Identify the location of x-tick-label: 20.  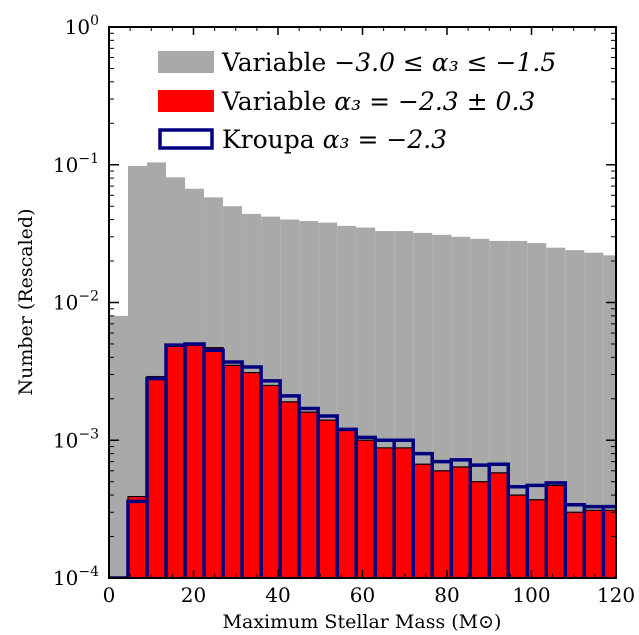
(193, 595).